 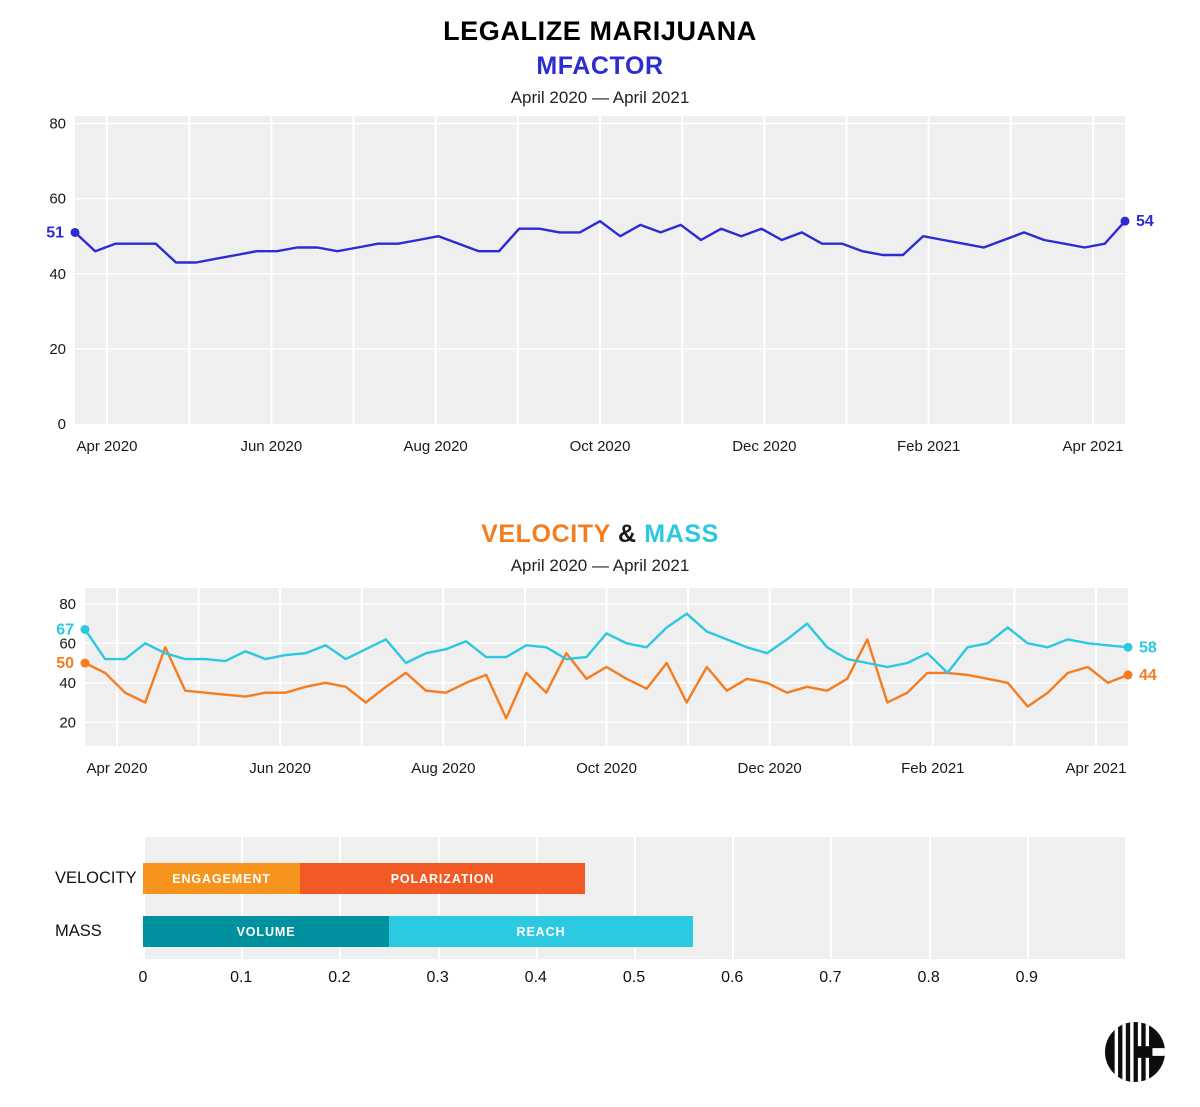 I want to click on bar-x-tick-label: 0.1, so click(x=241, y=977).